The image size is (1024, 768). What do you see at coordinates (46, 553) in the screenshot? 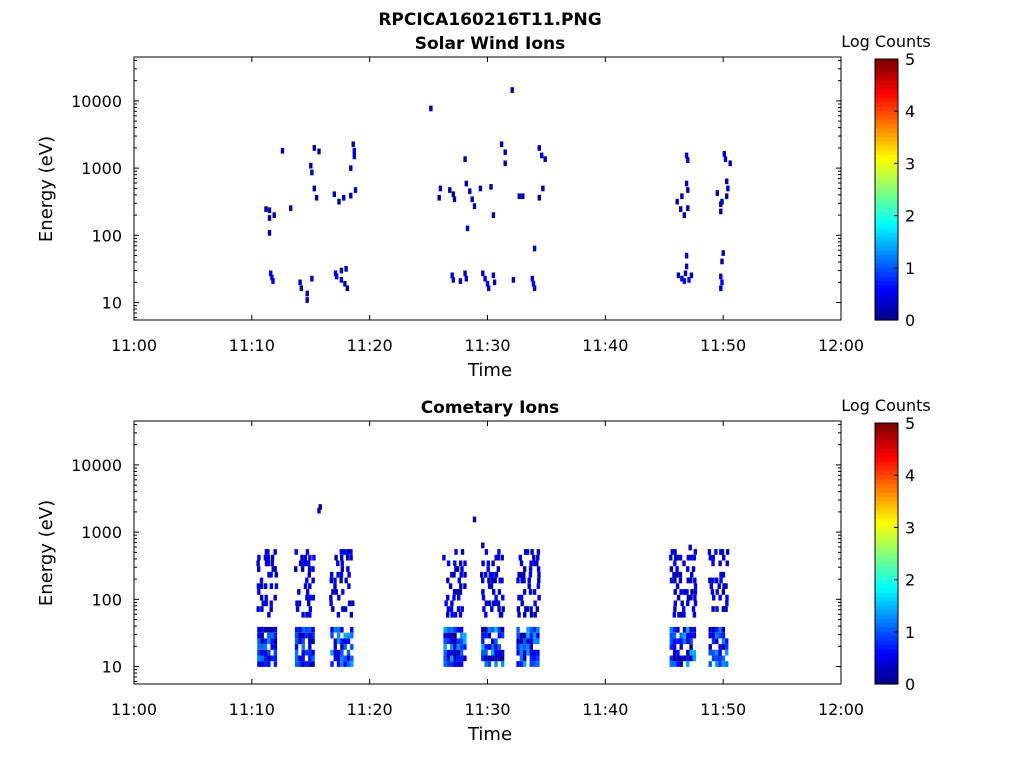
I see `y-axis-label: Energy (eV)` at bounding box center [46, 553].